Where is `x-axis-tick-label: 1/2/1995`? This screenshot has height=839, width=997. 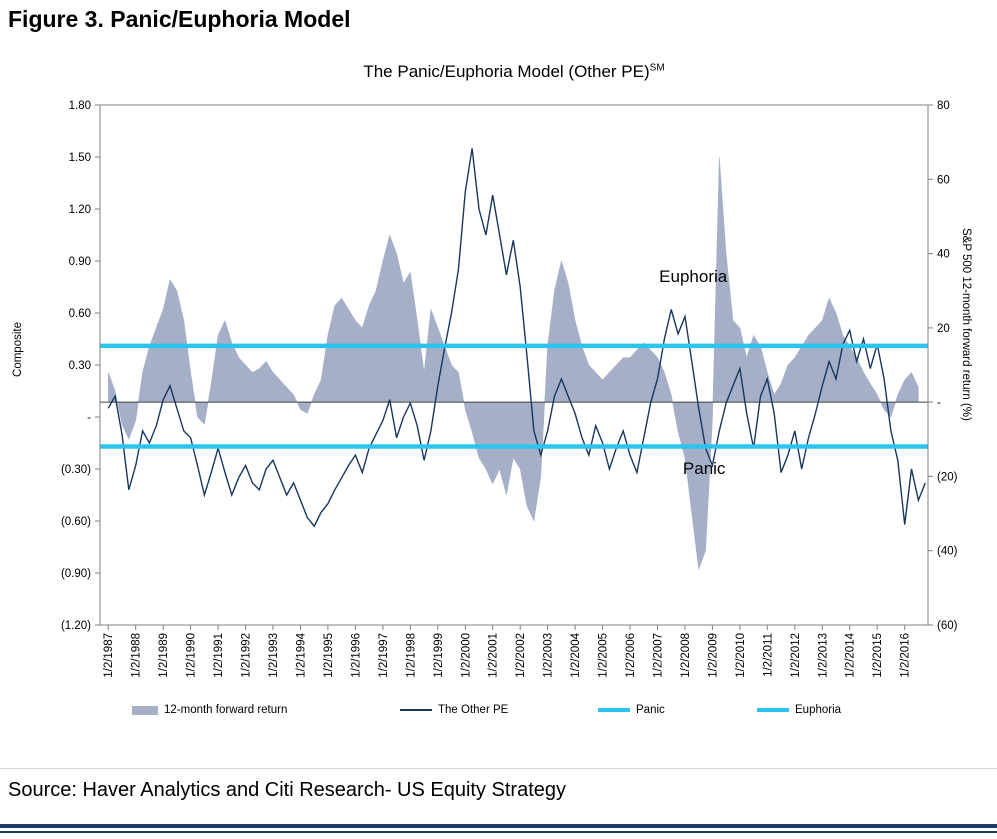 x-axis-tick-label: 1/2/1995 is located at coordinates (329, 655).